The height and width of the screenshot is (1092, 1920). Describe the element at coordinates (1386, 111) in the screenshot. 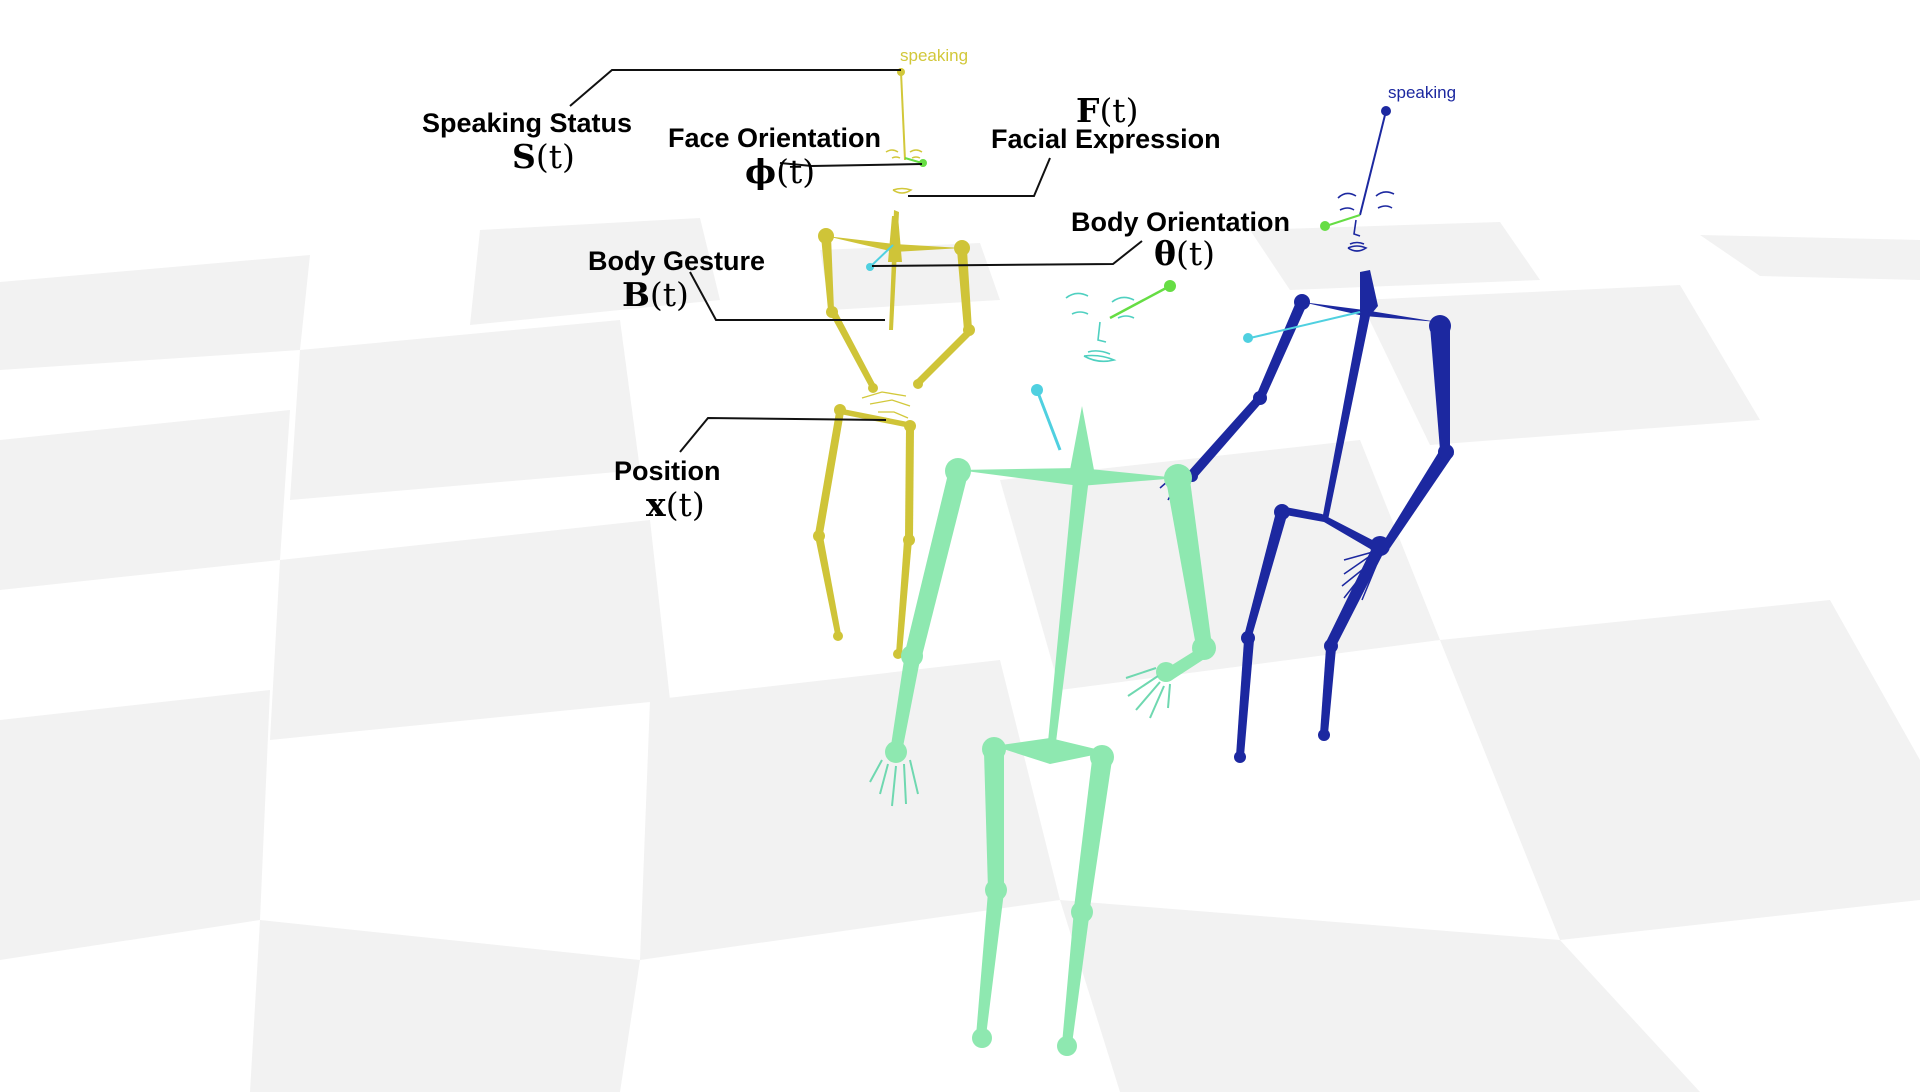

I see `speaking-antenna-tip` at that location.